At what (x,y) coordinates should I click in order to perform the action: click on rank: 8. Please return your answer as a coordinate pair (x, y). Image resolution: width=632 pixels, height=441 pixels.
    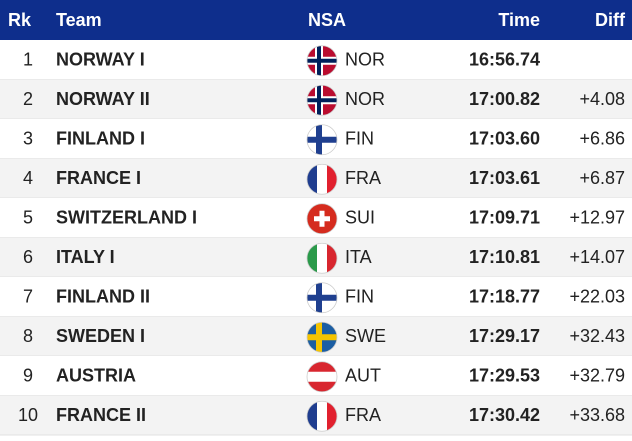
    Looking at the image, I should click on (28, 336).